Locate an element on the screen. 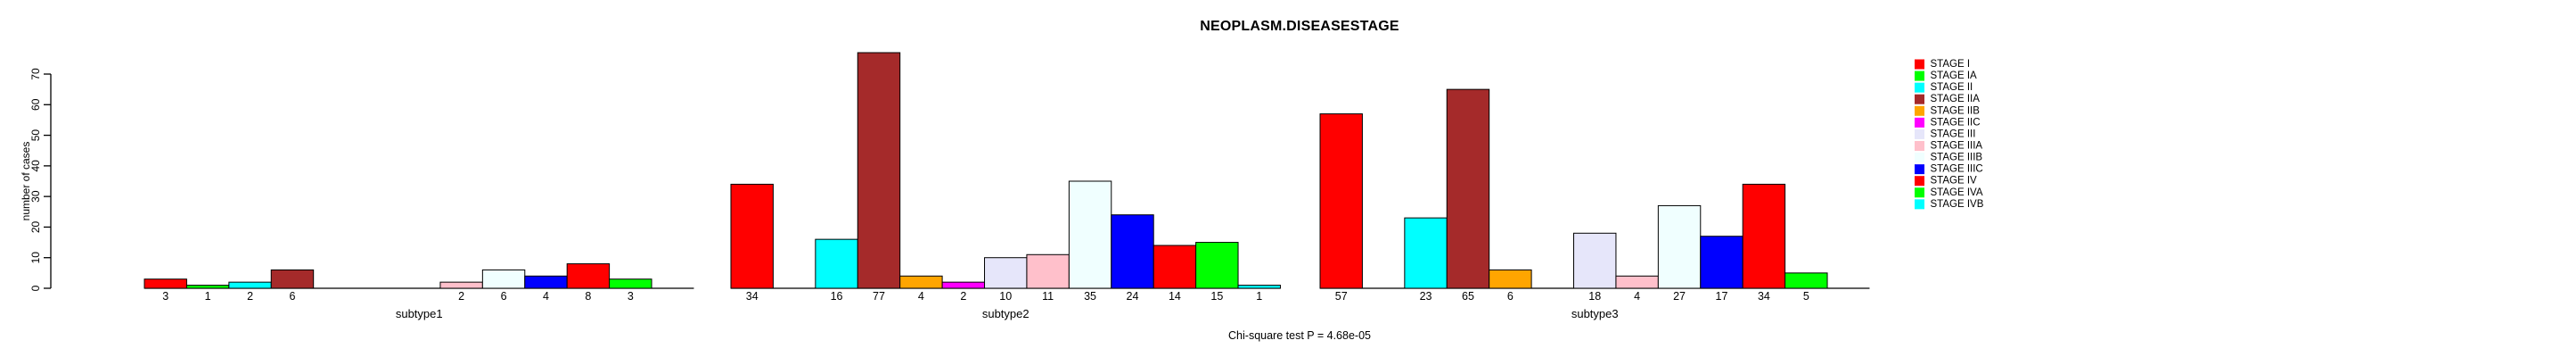  legend-label: STAGE IA is located at coordinates (1954, 76).